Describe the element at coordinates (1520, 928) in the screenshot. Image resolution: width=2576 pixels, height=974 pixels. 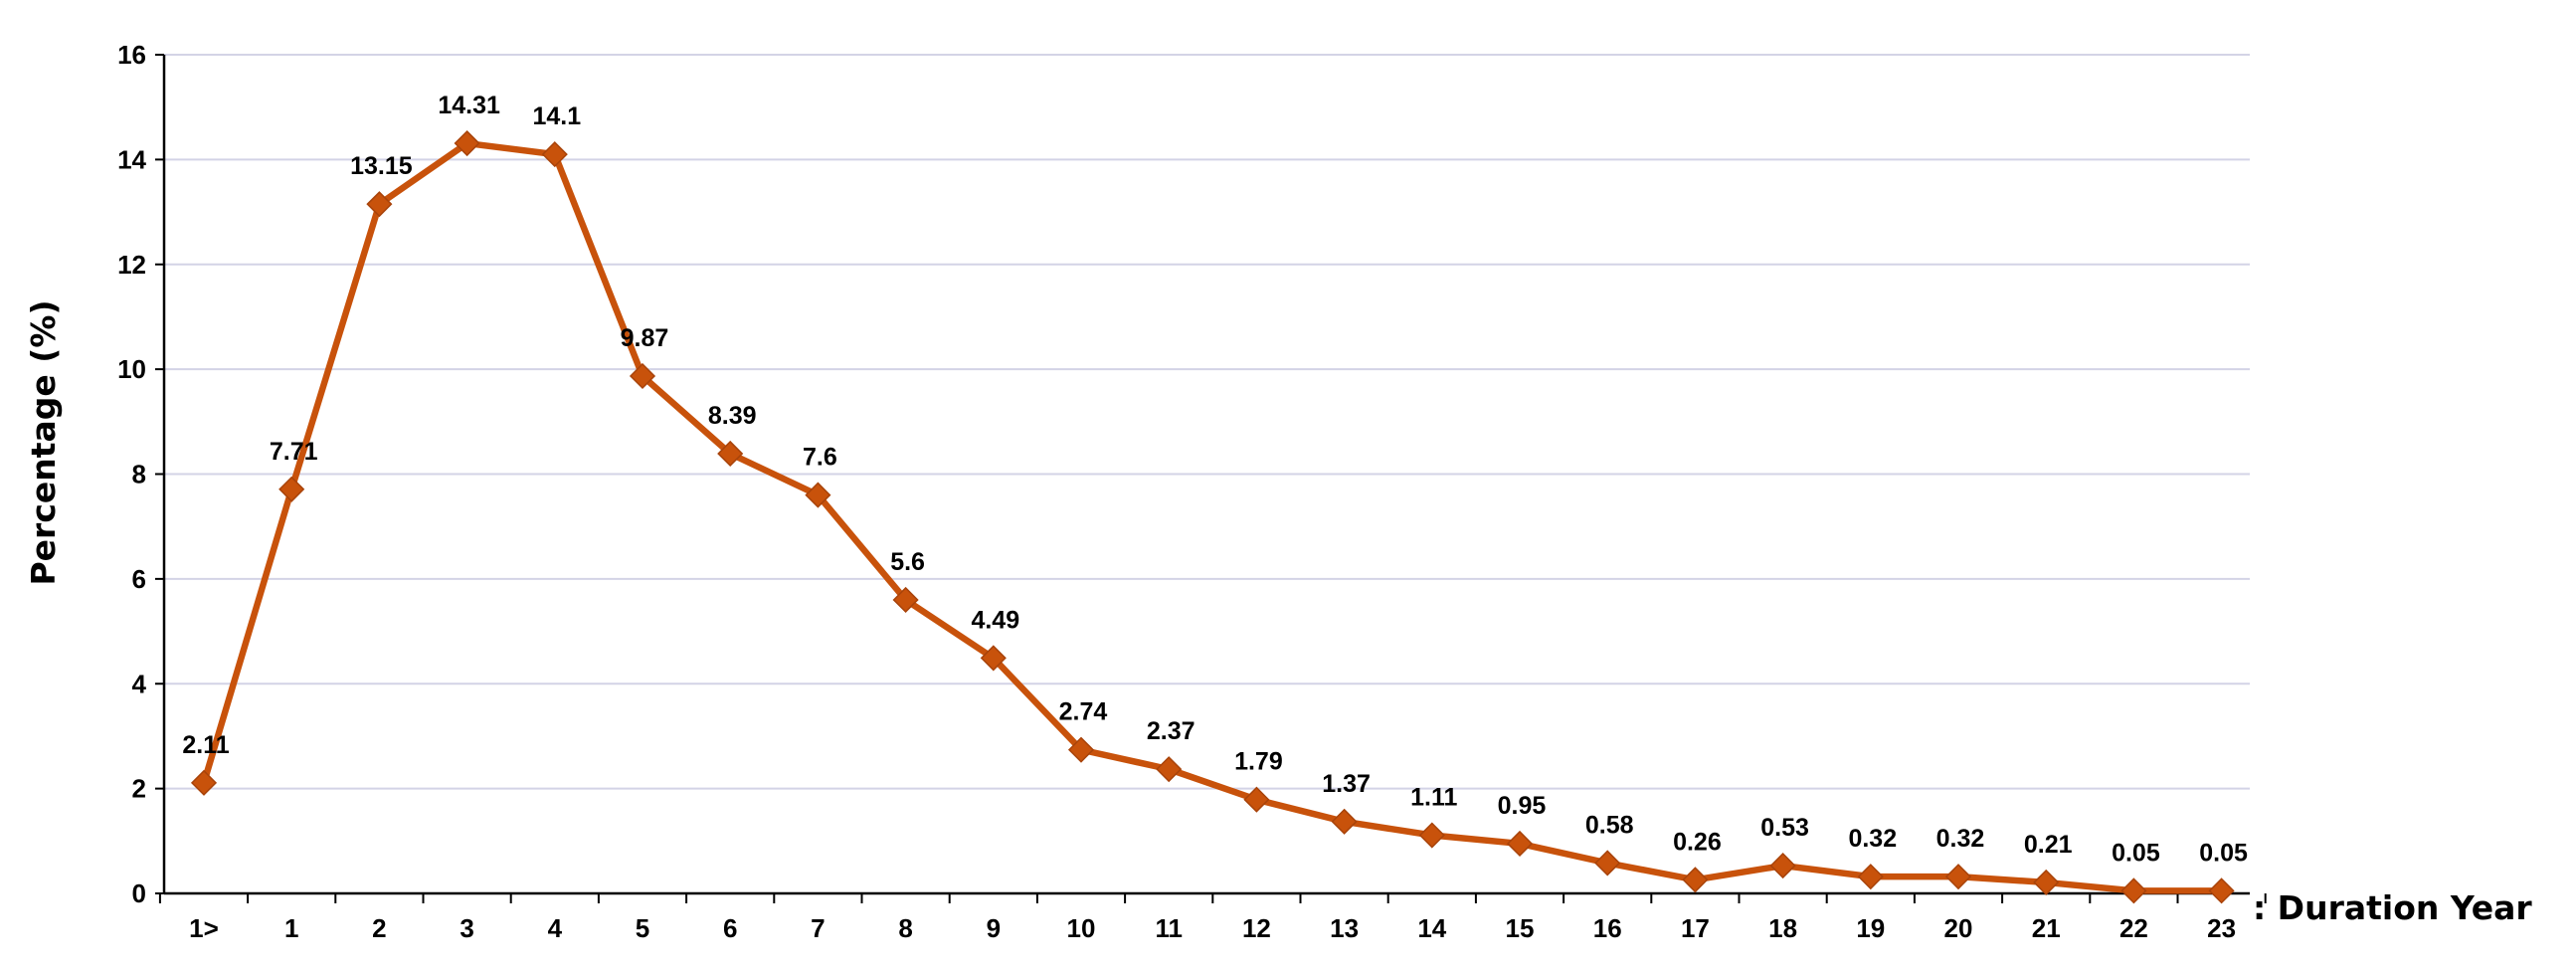
I see `x-tick-label: 15` at that location.